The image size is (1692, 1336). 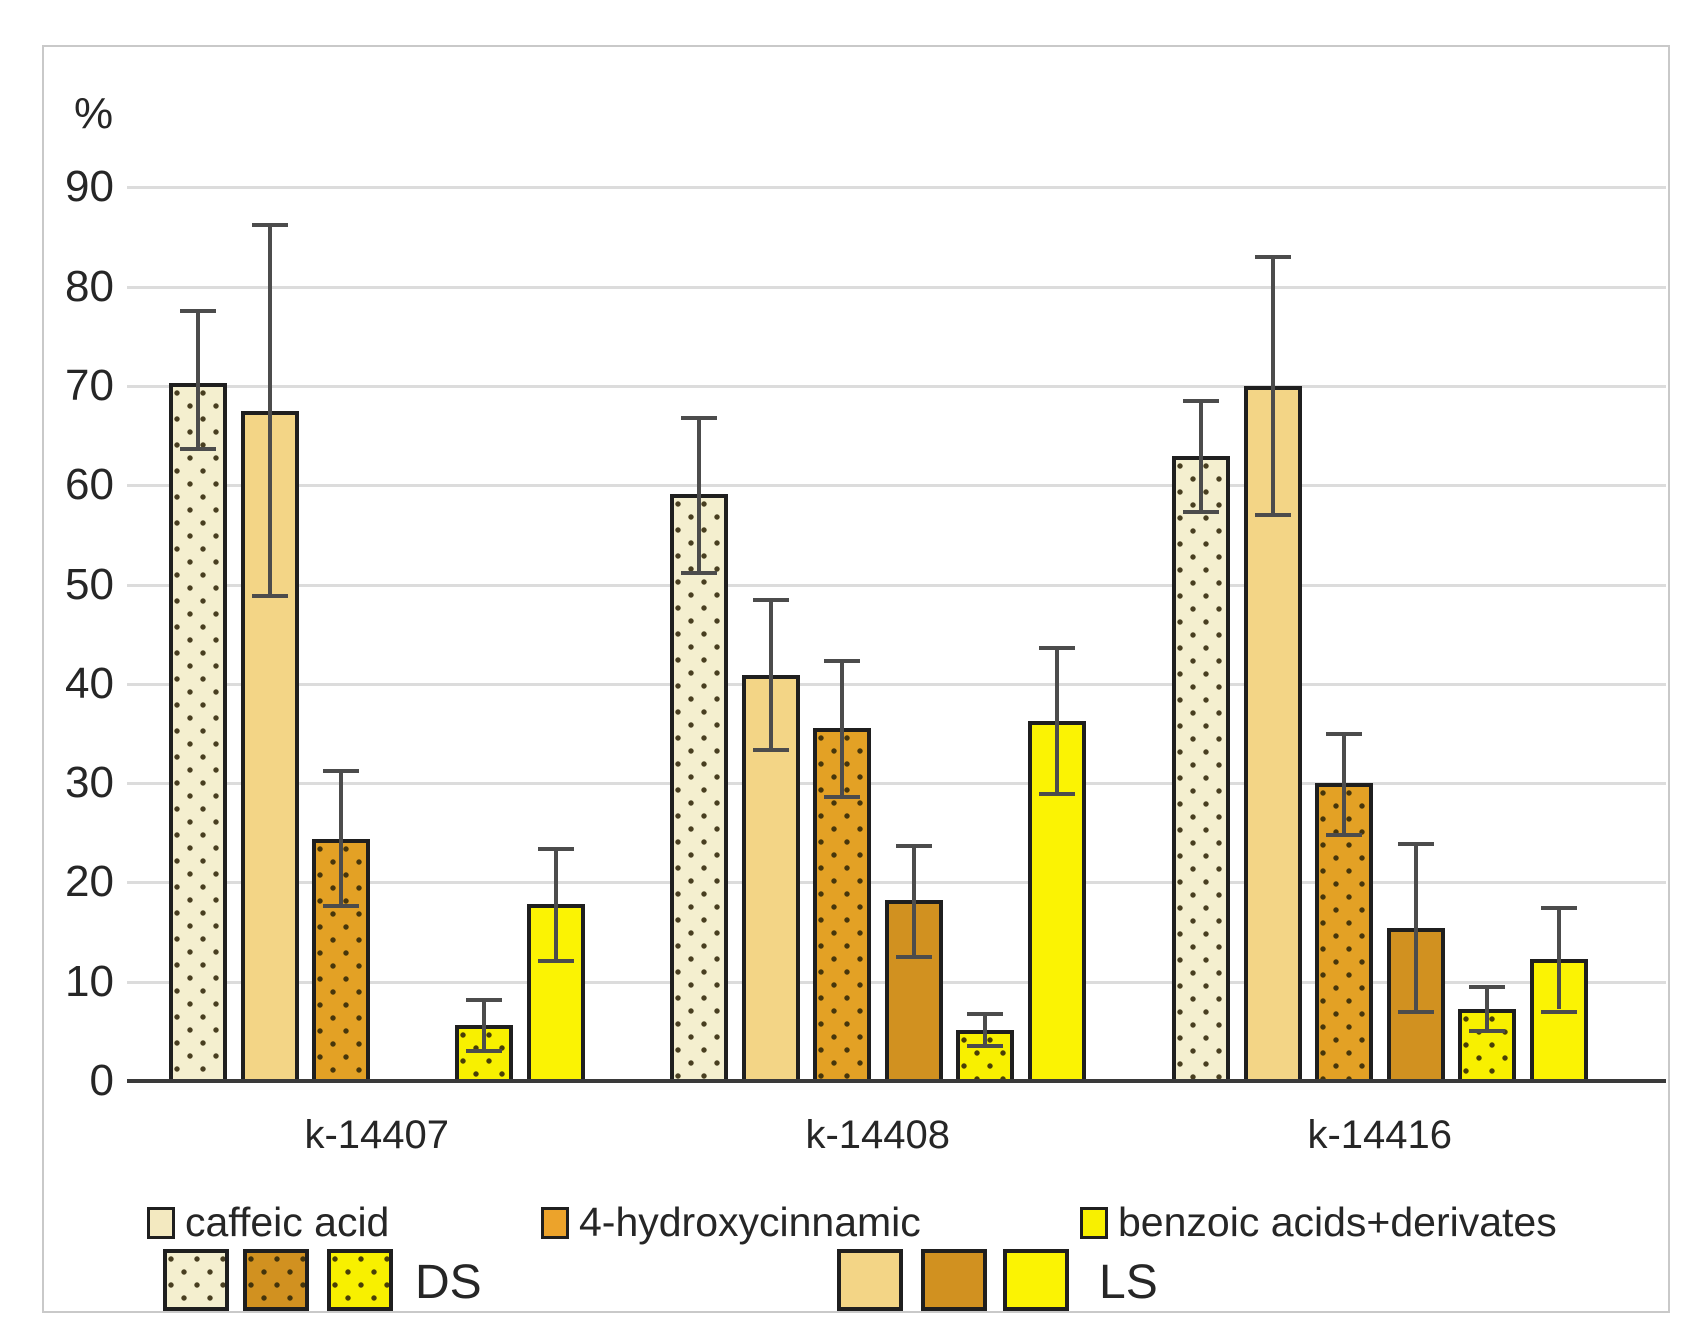 What do you see at coordinates (1380, 1135) in the screenshot?
I see `x-category-label-k-14416: k-14416` at bounding box center [1380, 1135].